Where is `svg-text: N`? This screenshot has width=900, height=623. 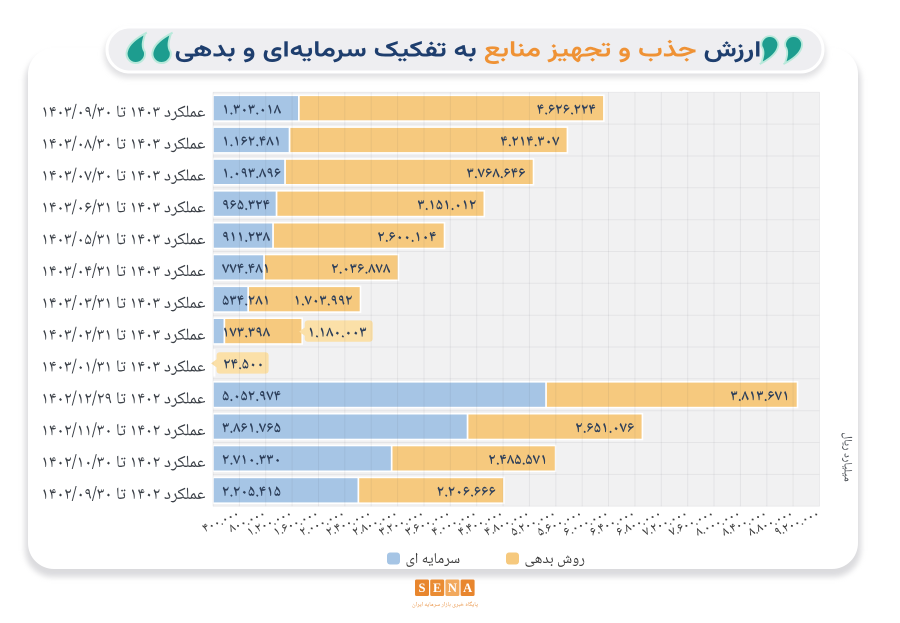 svg-text: N is located at coordinates (452, 588).